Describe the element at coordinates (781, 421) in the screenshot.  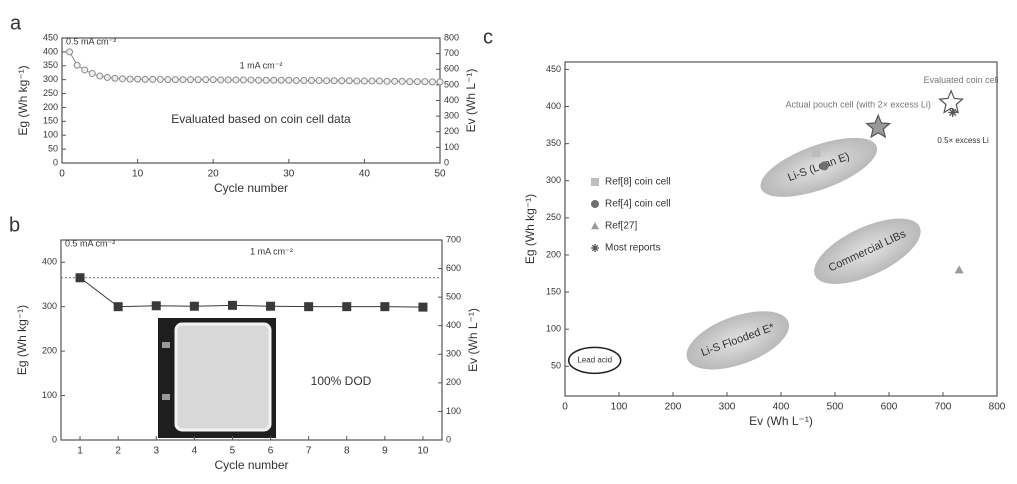
I see `x-axis-title: Ev (Wh L⁻¹)` at that location.